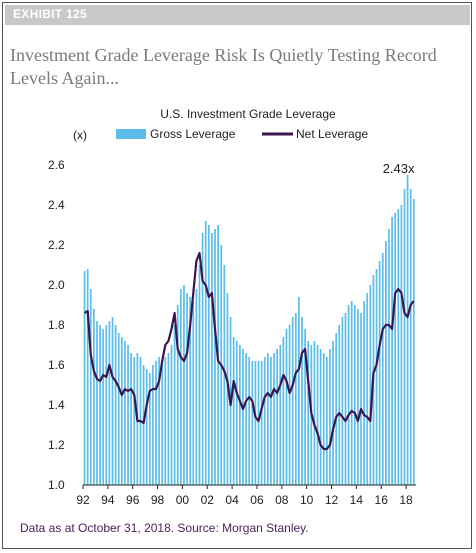 This screenshot has height=553, width=476. What do you see at coordinates (382, 500) in the screenshot?
I see `x-tick-label: 16` at bounding box center [382, 500].